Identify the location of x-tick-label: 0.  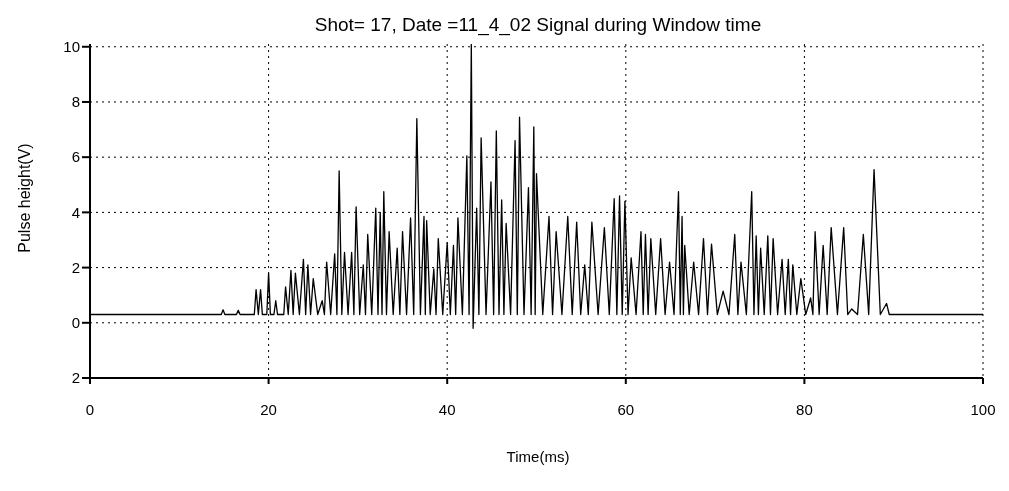
(90, 409).